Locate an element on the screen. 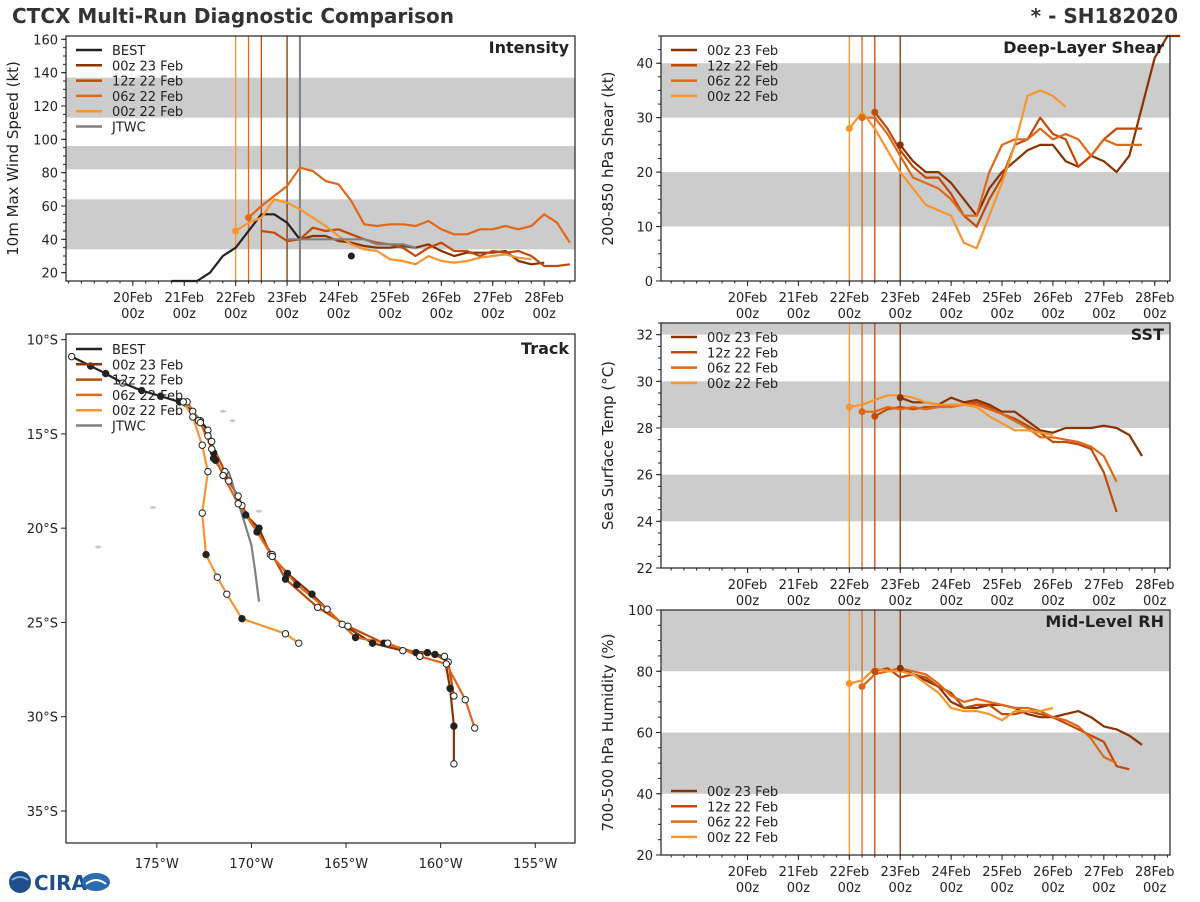 The image size is (1200, 902). series-line-12z-22-feb is located at coordinates (416, 247).